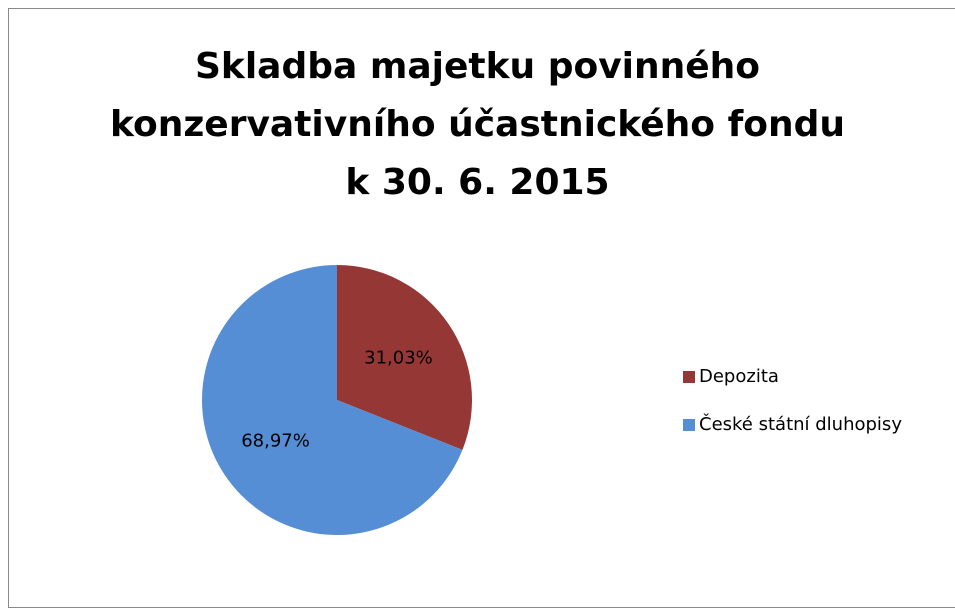 The image size is (955, 608). I want to click on data-label: 31,03%, so click(398, 357).